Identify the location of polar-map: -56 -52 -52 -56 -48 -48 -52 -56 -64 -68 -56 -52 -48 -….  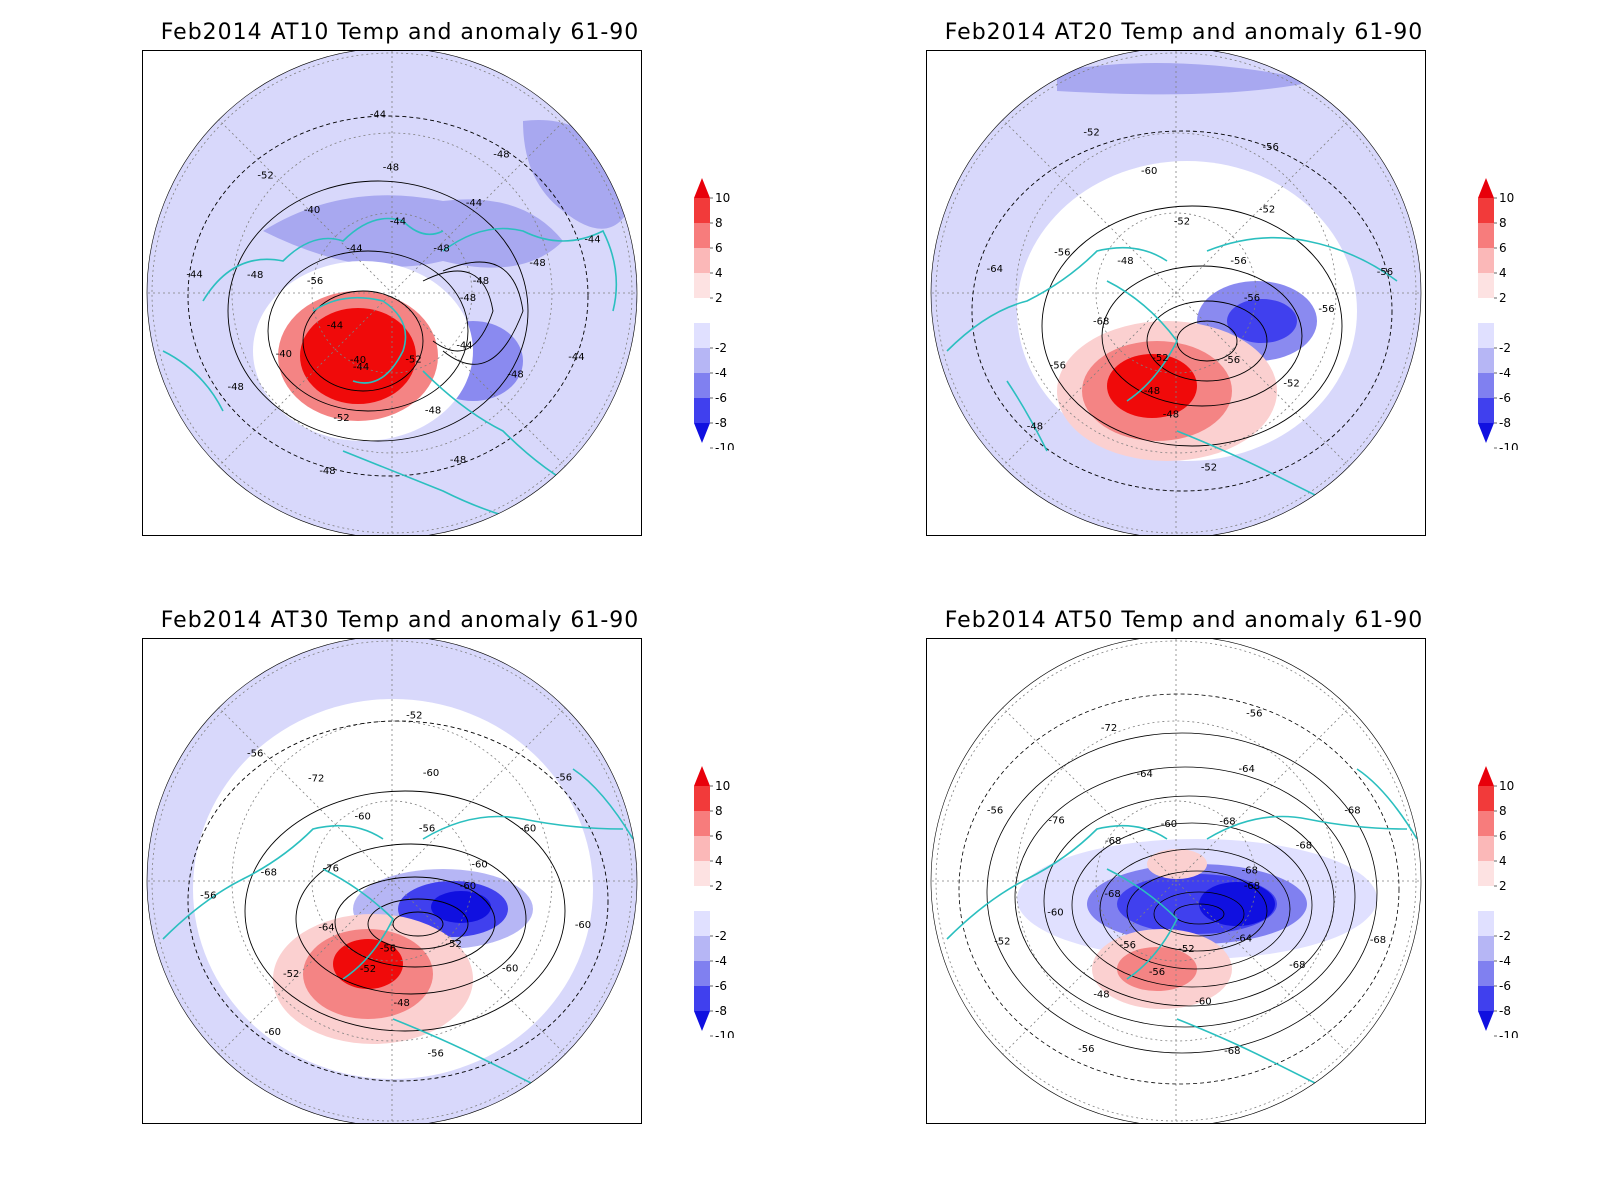
(1176, 293).